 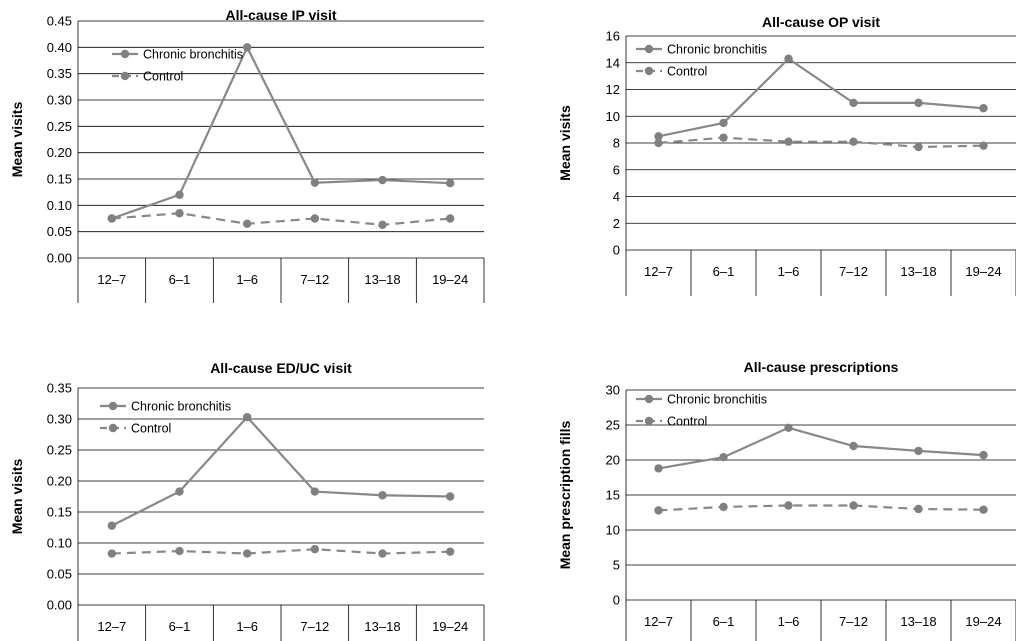 What do you see at coordinates (59, 512) in the screenshot?
I see `y-tick-label: 0.15` at bounding box center [59, 512].